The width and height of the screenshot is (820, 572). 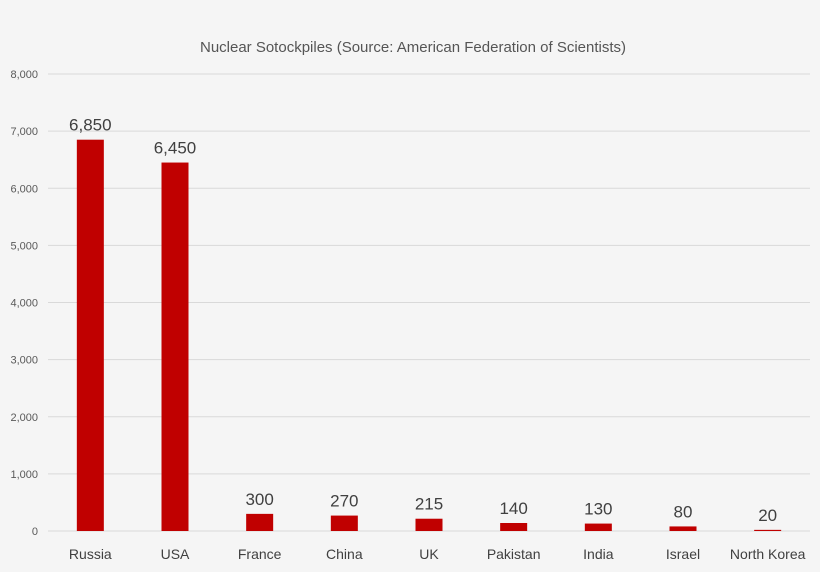 I want to click on y-tick-label: 2,000, so click(x=24, y=418).